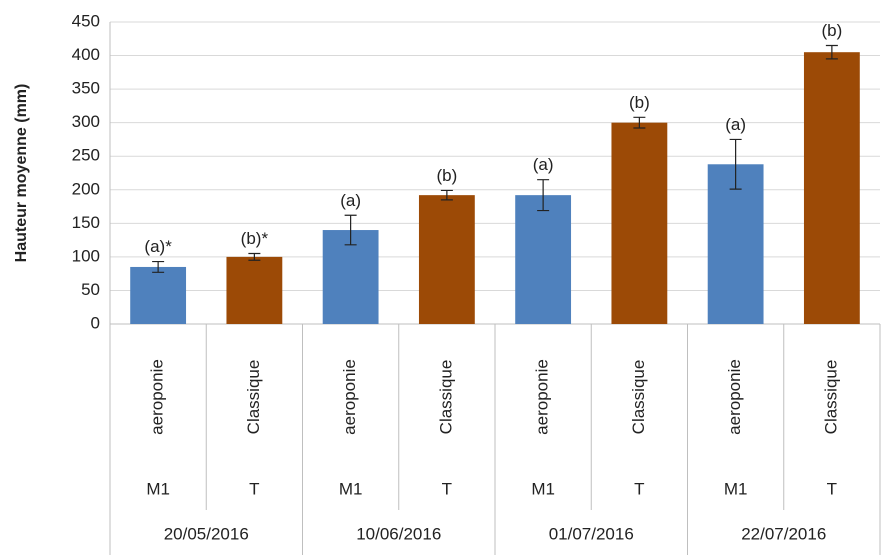 This screenshot has width=891, height=555. Describe the element at coordinates (398, 533) in the screenshot. I see `x-group-label: 10/06/2016` at that location.